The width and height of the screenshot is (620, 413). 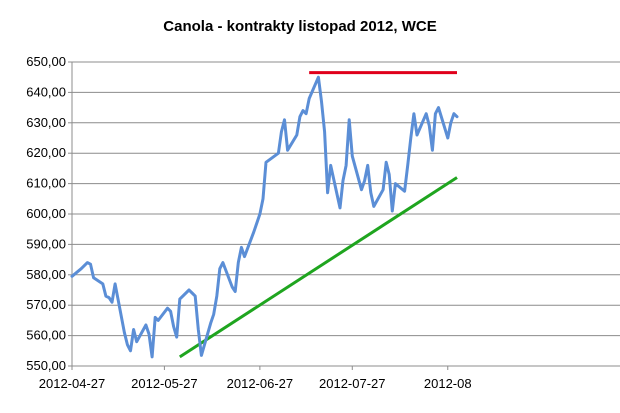 I want to click on x-tick-label: 2012-07-27, so click(x=352, y=383).